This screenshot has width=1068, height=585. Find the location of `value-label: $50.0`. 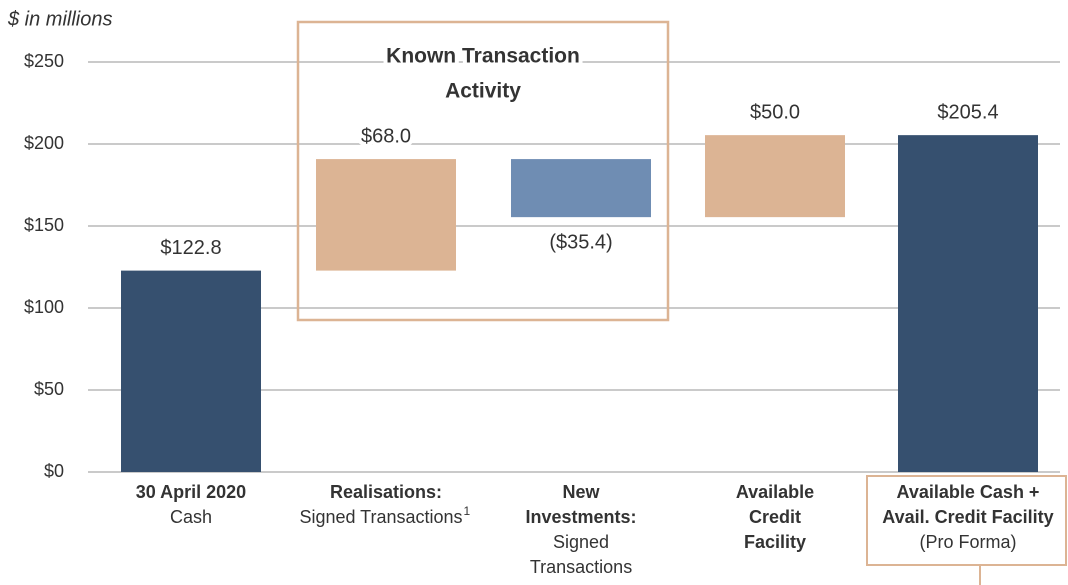

value-label: $50.0 is located at coordinates (775, 112).